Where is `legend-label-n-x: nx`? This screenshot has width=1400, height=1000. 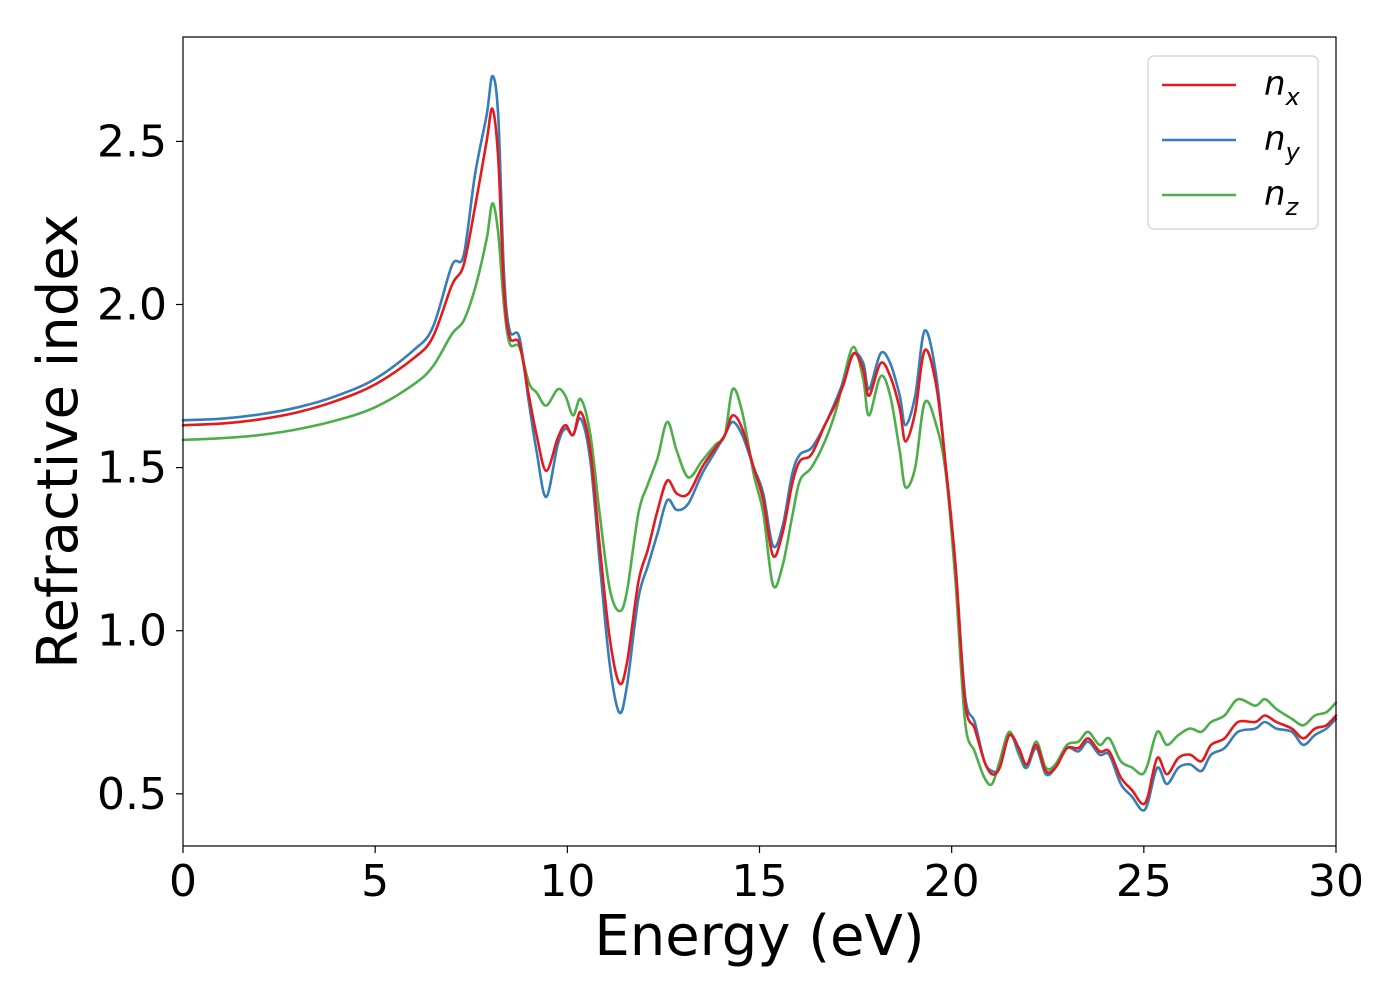
legend-label-n-x: nx is located at coordinates (1282, 87).